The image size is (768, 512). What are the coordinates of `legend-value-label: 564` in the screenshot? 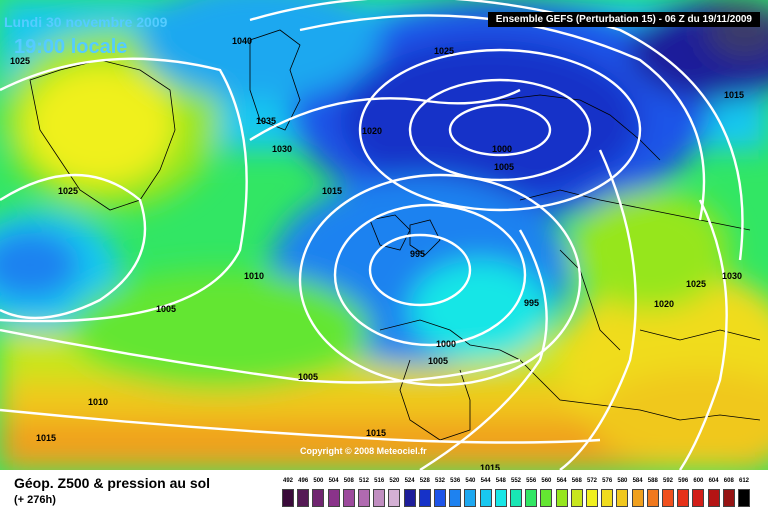 It's located at (561, 481).